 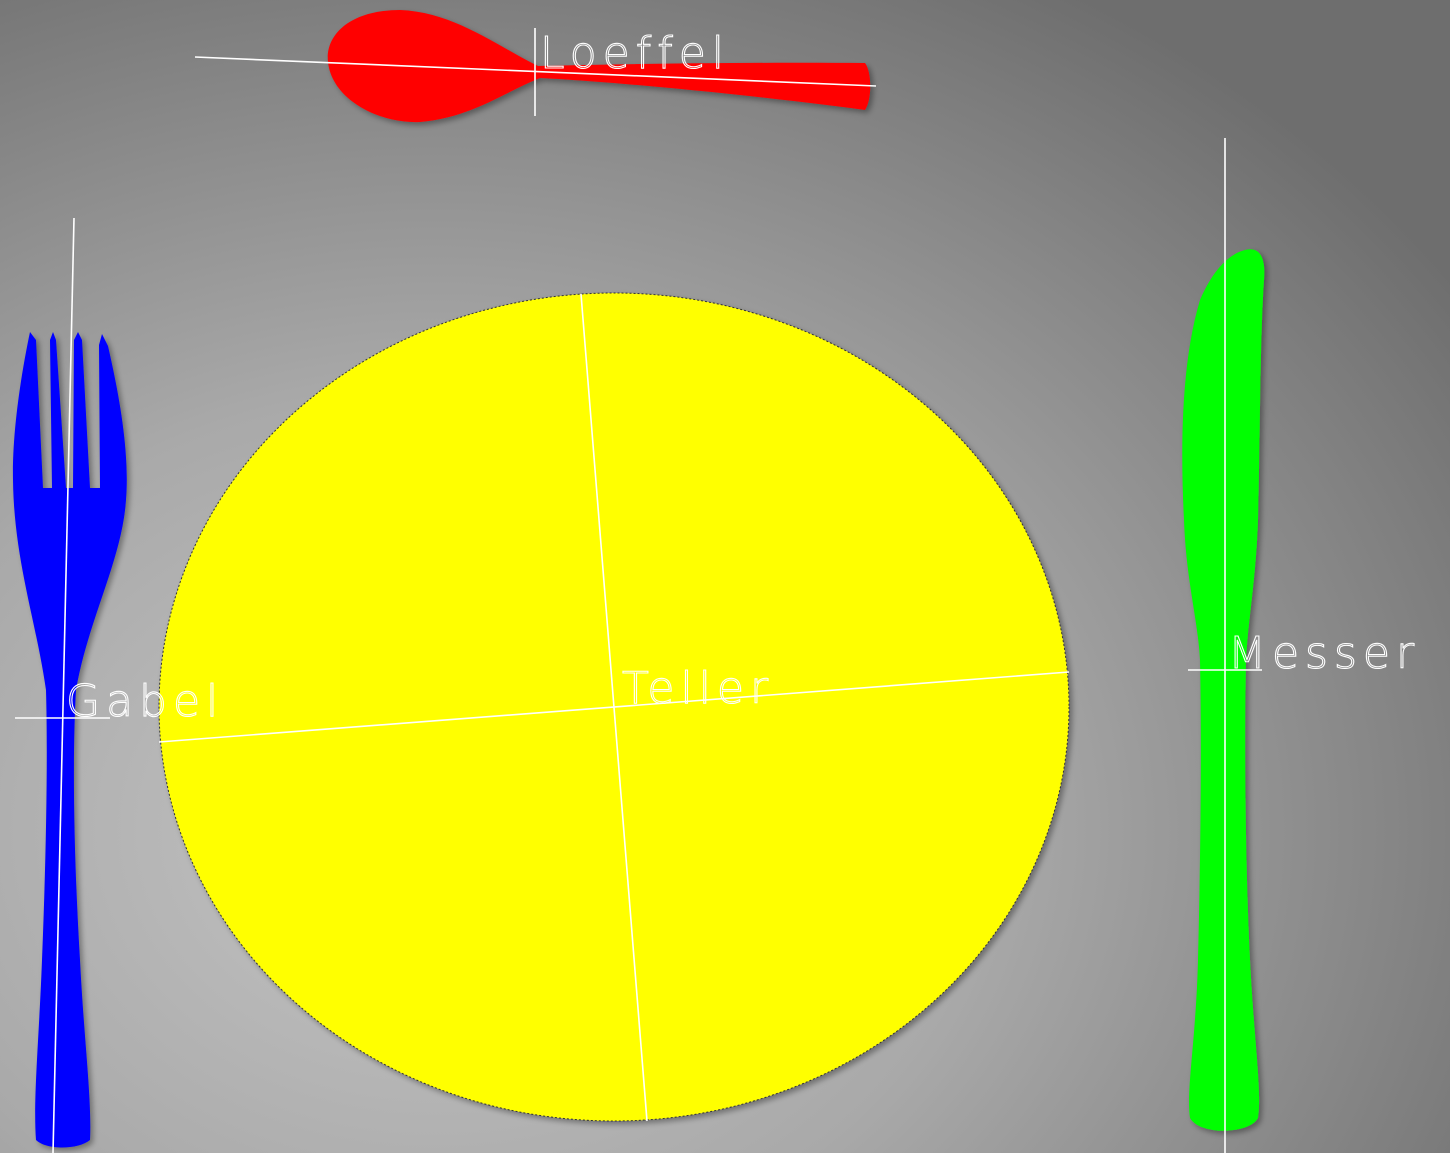 What do you see at coordinates (698, 688) in the screenshot?
I see `plate-label: Teller` at bounding box center [698, 688].